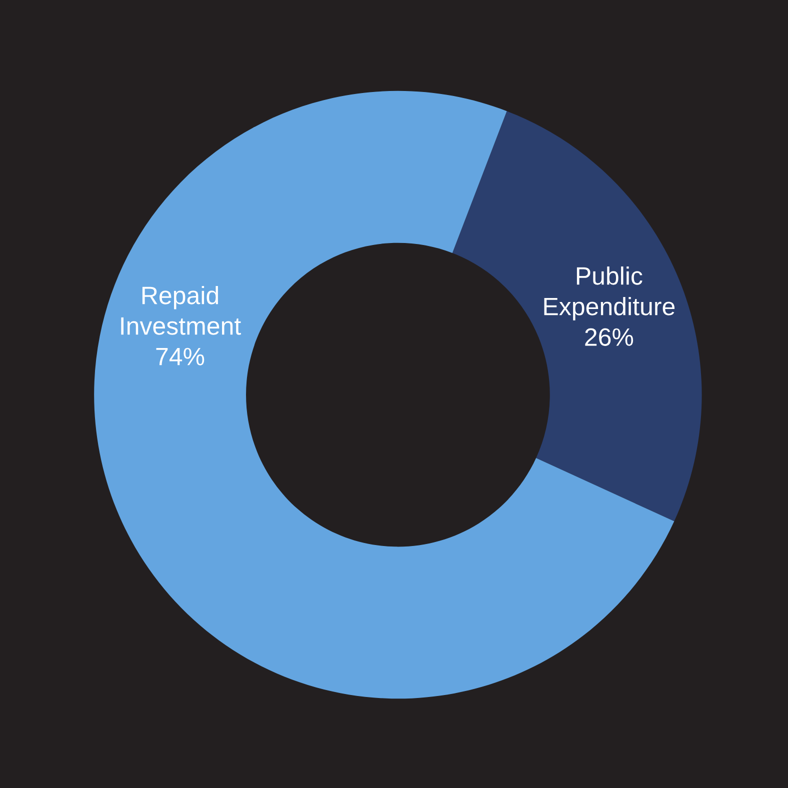  I want to click on slice-label: Repaid Investment, so click(181, 310).